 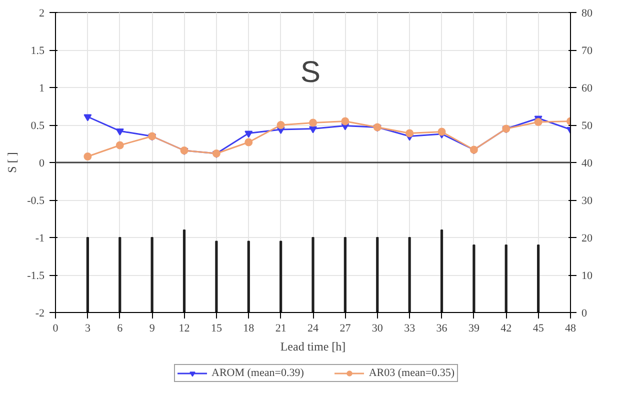 I want to click on x-tick-label: 39, so click(x=474, y=328).